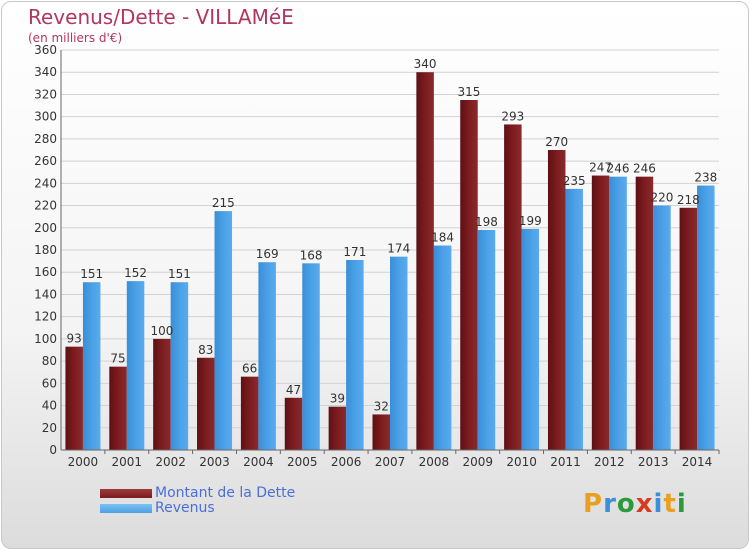 Image resolution: width=750 pixels, height=550 pixels. I want to click on data-label: 93, so click(74, 339).